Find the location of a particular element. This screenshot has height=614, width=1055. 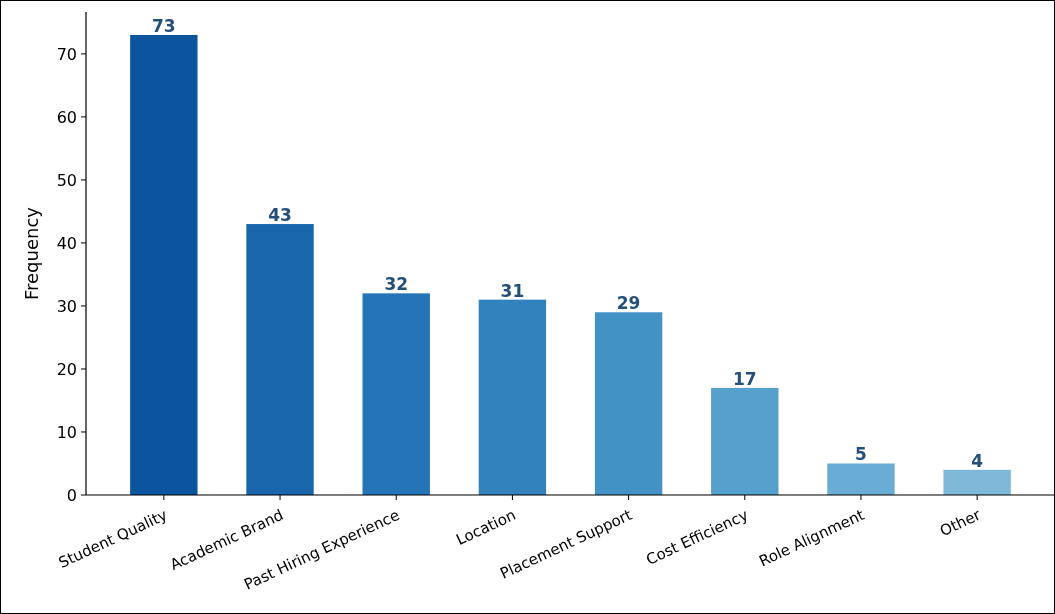

y-tick-label: 10 is located at coordinates (66, 432).